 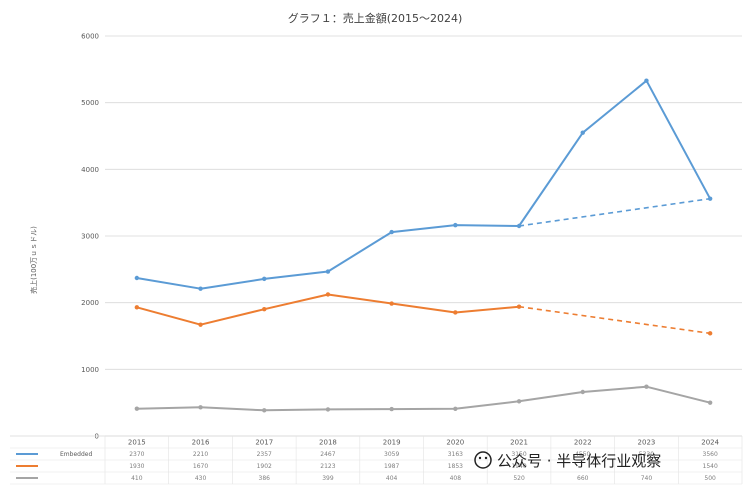 I want to click on x-tick-label: 2020, so click(x=455, y=443).